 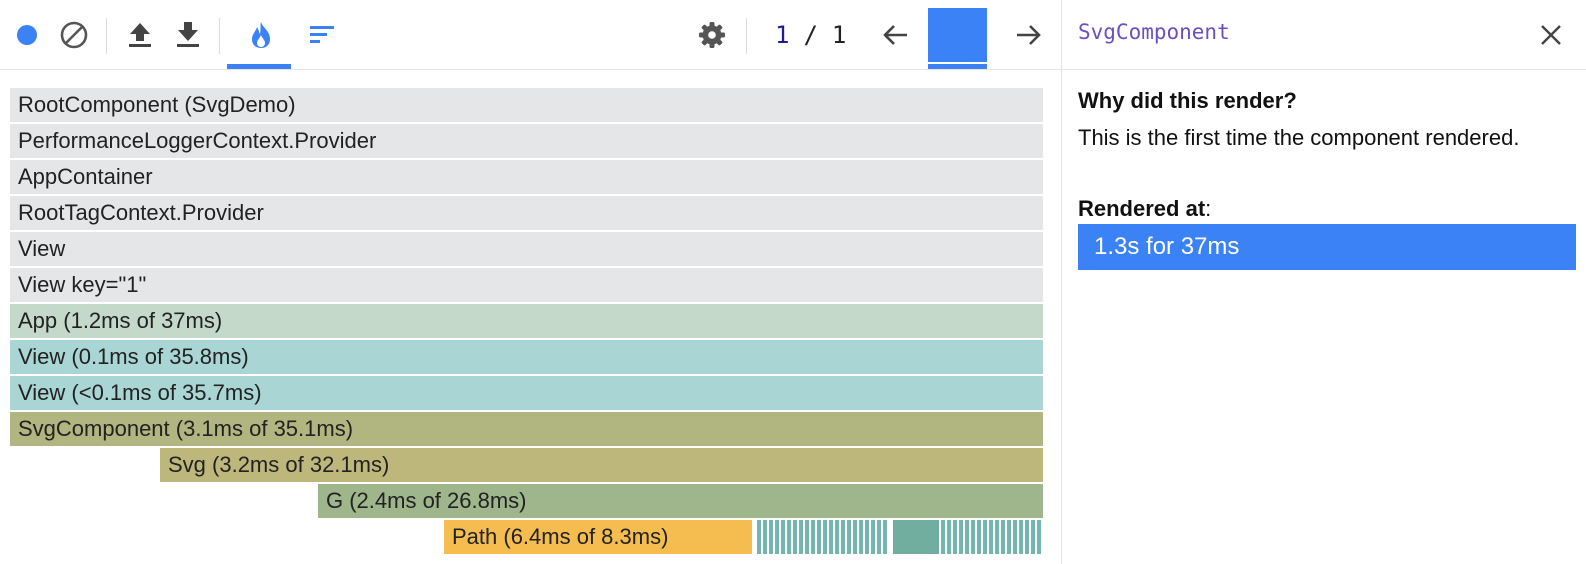 What do you see at coordinates (839, 35) in the screenshot?
I see `commit-total: 1` at bounding box center [839, 35].